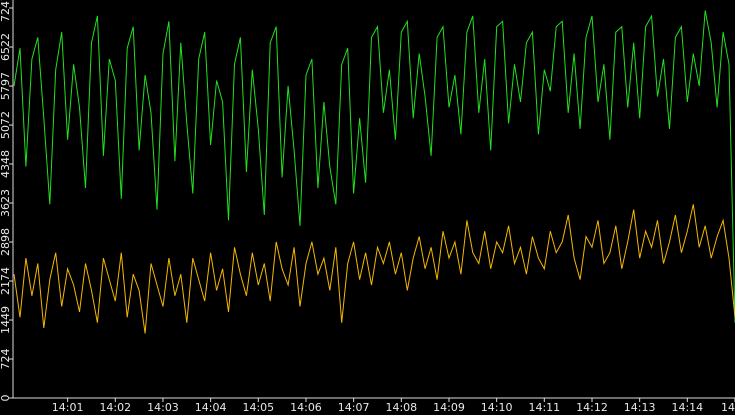 The image size is (735, 415). I want to click on y-tick-label: 5797, so click(6, 86).